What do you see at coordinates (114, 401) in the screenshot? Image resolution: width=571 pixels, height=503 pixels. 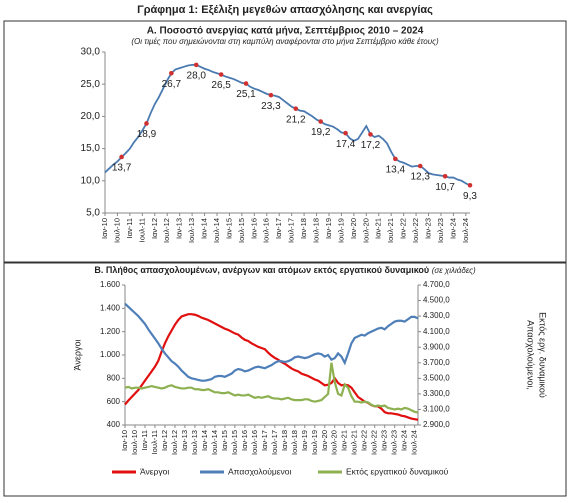 I see `y-tick-label: 600` at bounding box center [114, 401].